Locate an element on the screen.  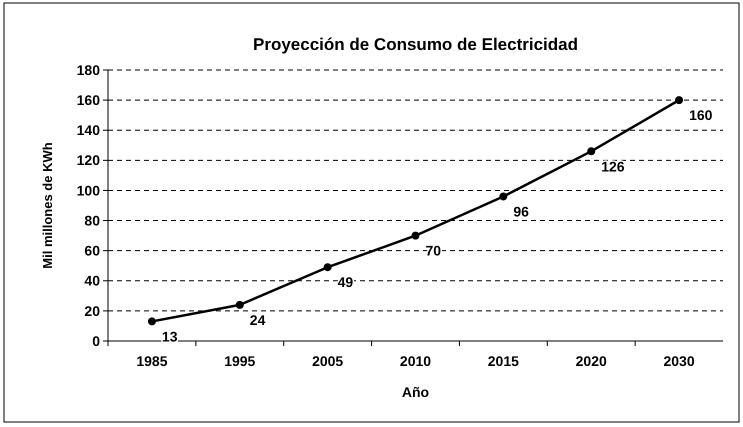
x-tick-label: 2010 is located at coordinates (416, 361).